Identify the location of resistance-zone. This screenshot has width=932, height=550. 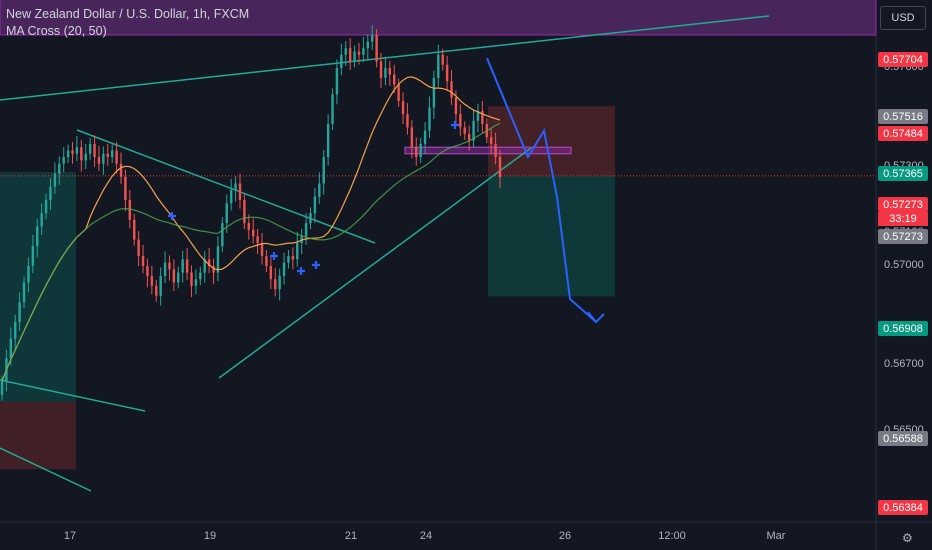
(438, 18).